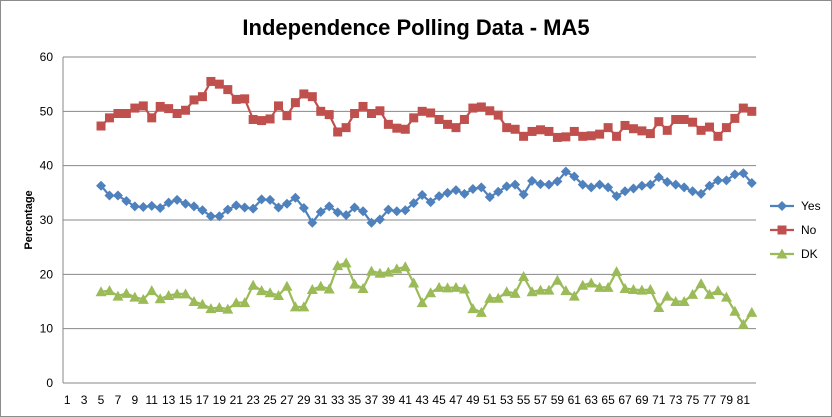 Image resolution: width=832 pixels, height=417 pixels. I want to click on x-tick-label: 69, so click(642, 400).